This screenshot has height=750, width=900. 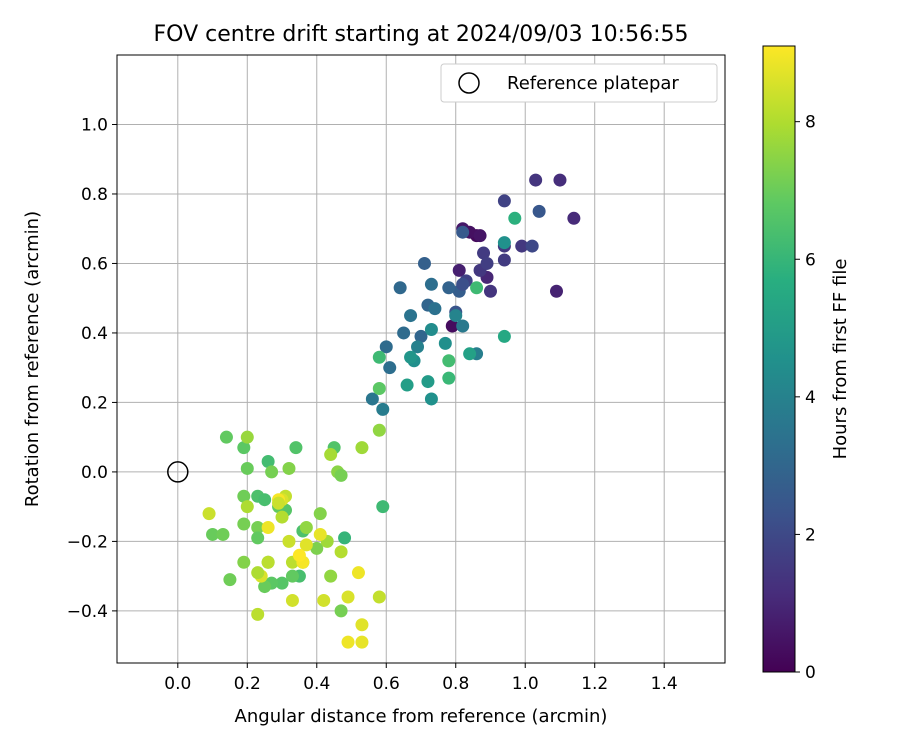 What do you see at coordinates (810, 535) in the screenshot?
I see `colorbar-tick-label: 2` at bounding box center [810, 535].